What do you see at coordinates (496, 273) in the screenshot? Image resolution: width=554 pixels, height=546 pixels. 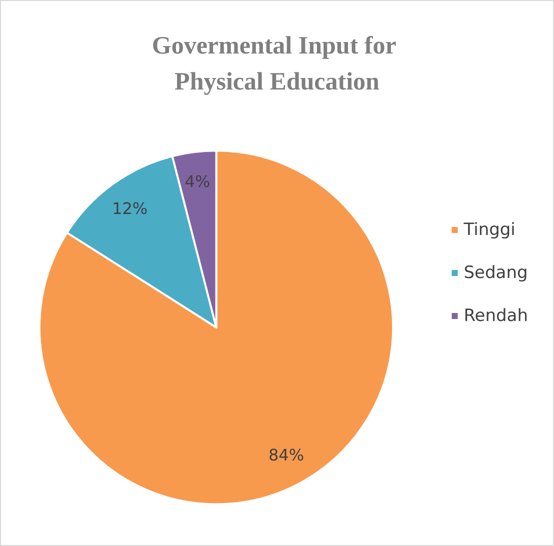 I see `legend-label: Sedang` at bounding box center [496, 273].